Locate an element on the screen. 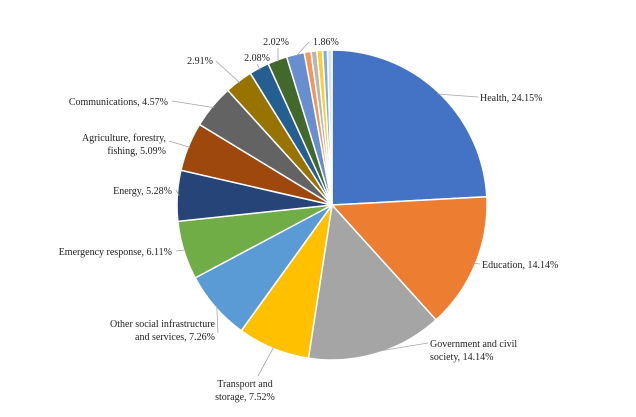  data-label: Energy, 5.28% is located at coordinates (142, 191).